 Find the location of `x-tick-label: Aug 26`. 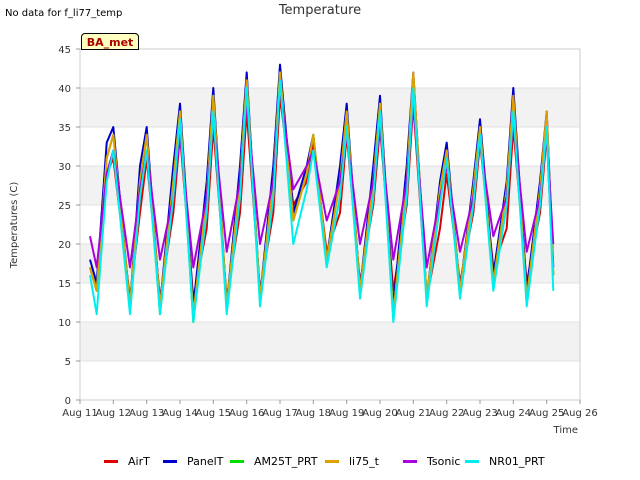

x-tick-label: Aug 26 is located at coordinates (579, 413).